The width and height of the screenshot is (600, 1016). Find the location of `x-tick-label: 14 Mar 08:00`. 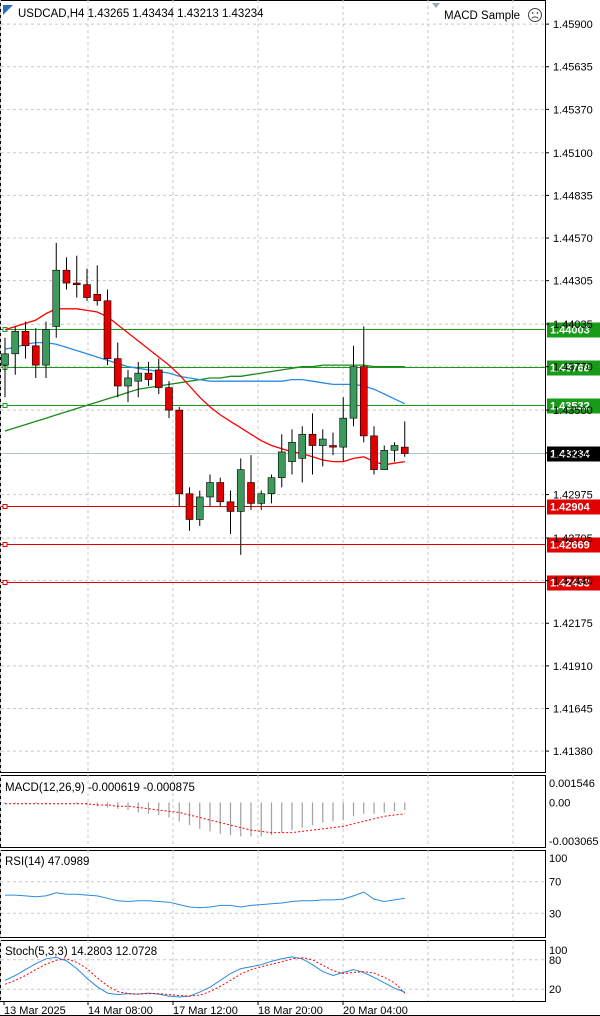

x-tick-label: 14 Mar 08:00 is located at coordinates (120, 1010).